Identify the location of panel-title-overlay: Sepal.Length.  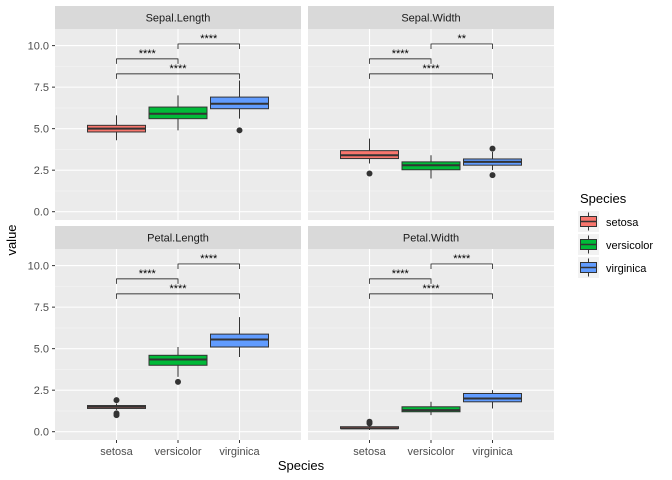
(178, 19).